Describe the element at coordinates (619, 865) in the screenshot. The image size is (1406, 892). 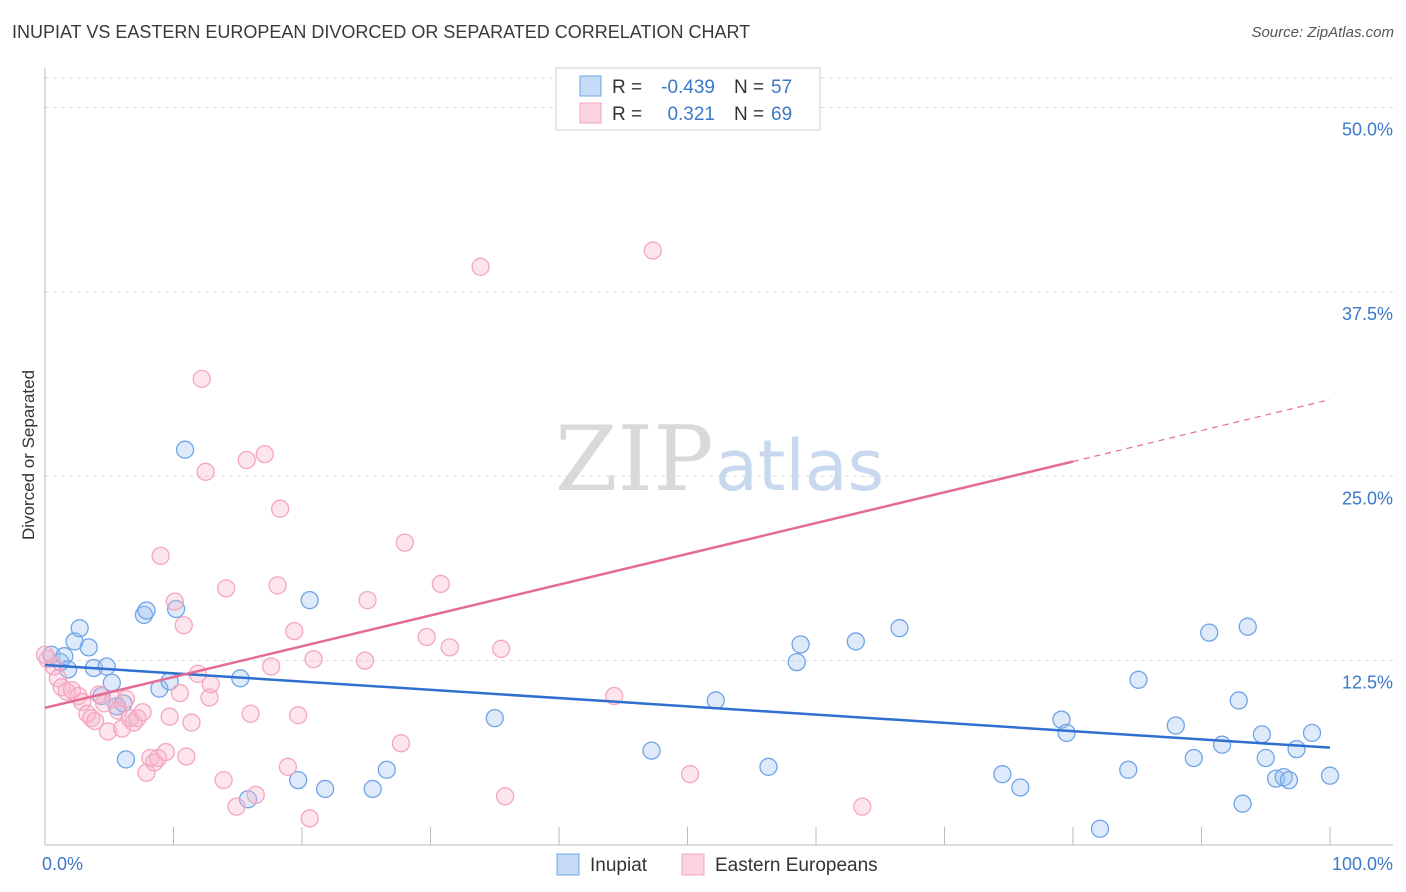
I see `bottom-legend-inupiat: Inupiat` at that location.